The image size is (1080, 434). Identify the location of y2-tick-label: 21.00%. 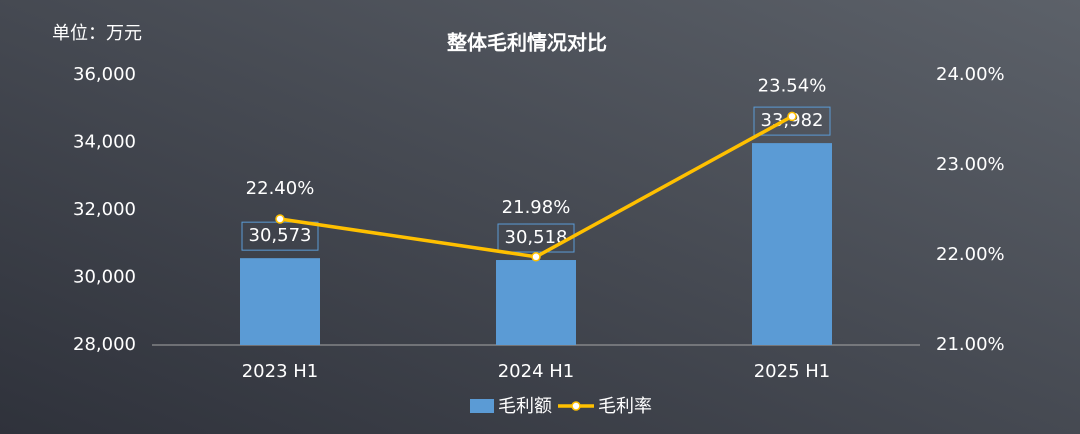
(970, 344).